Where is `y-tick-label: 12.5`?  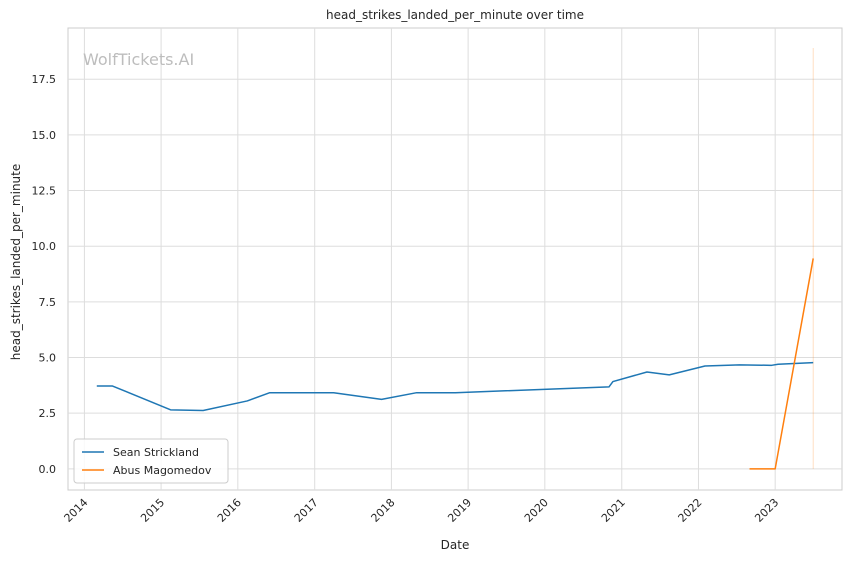
y-tick-label: 12.5 is located at coordinates (44, 191).